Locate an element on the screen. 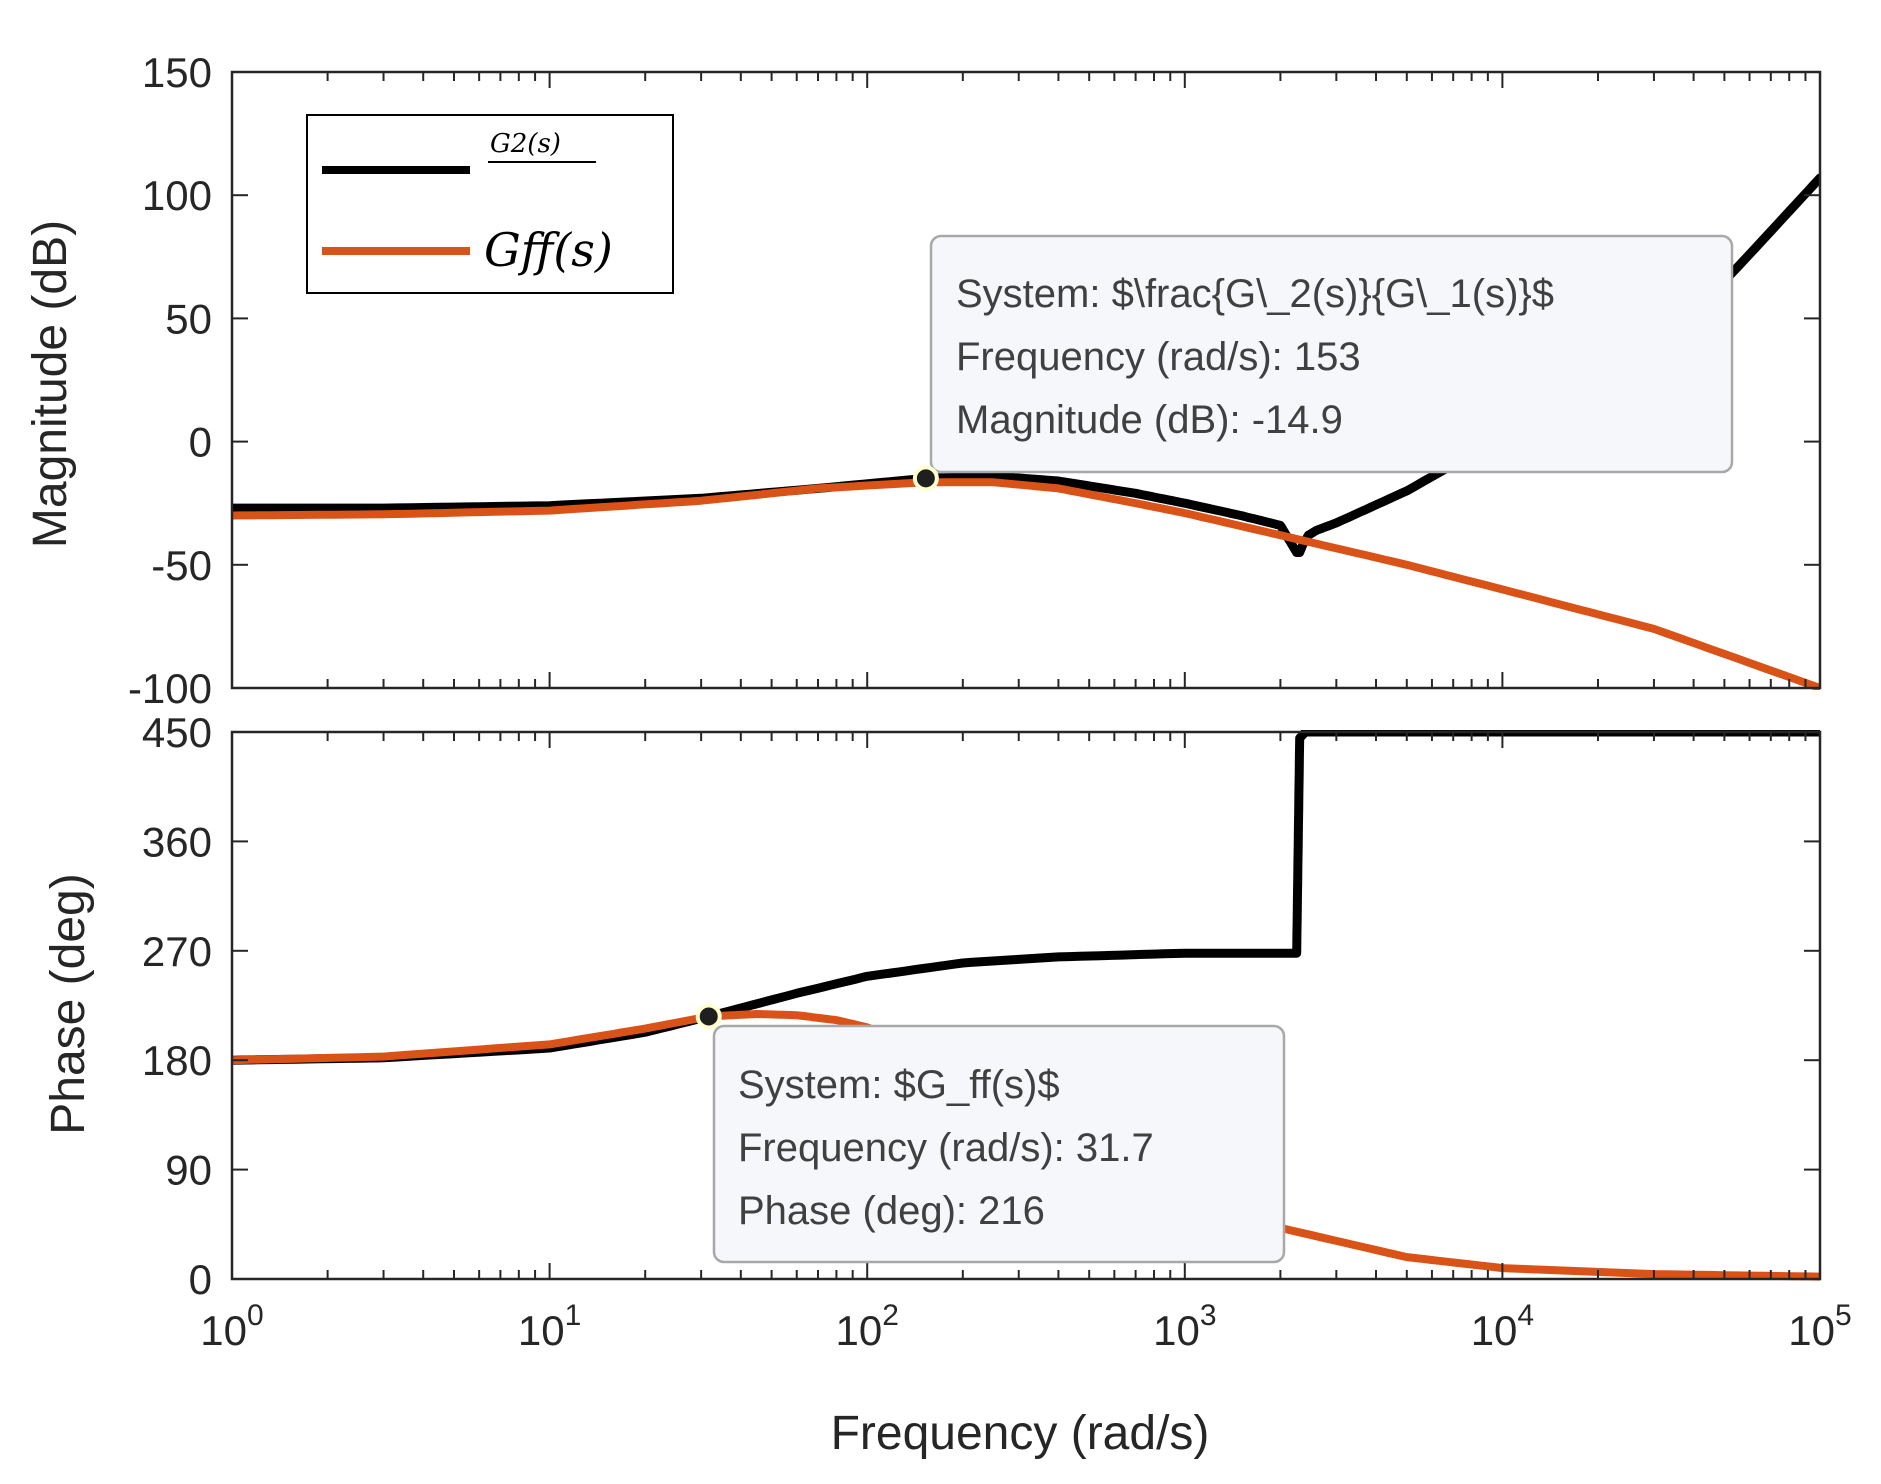 This screenshot has width=1881, height=1484. phase-ytick-label: 360 is located at coordinates (177, 841).